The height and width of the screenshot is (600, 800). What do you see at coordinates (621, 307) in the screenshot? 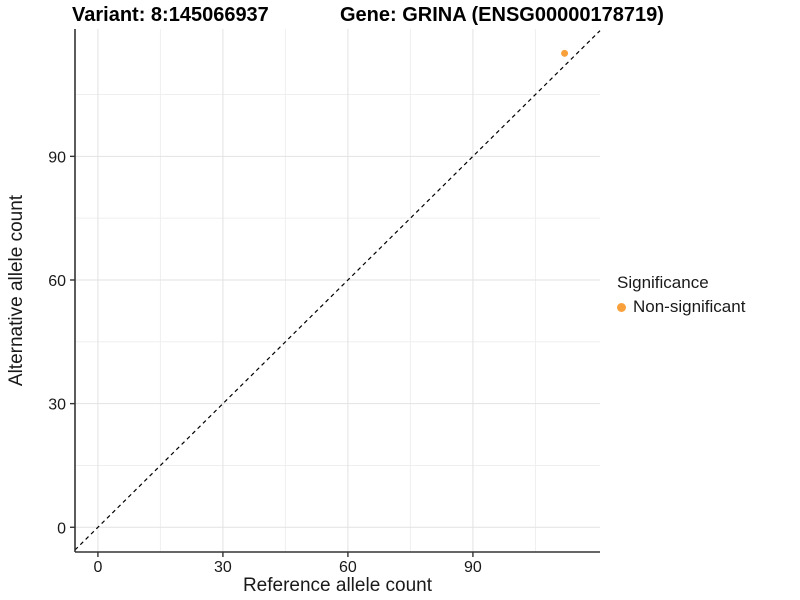
I see `legend-point-icon` at bounding box center [621, 307].